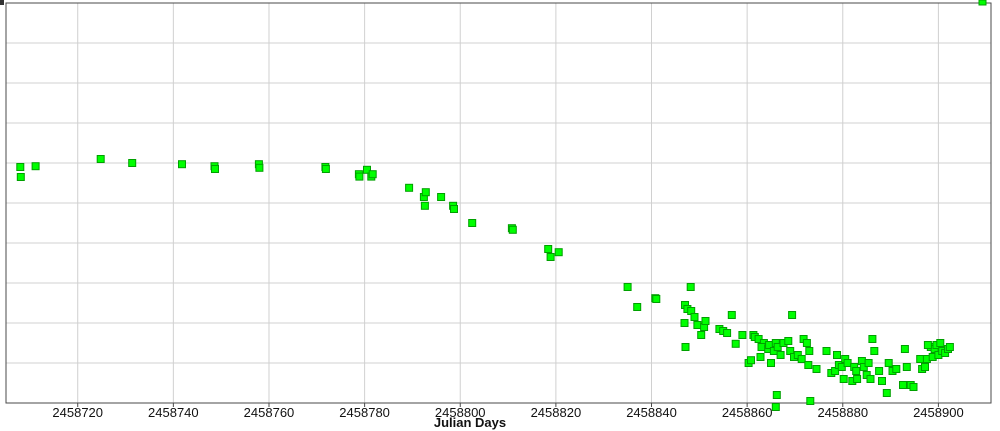 The width and height of the screenshot is (1000, 431). I want to click on x-tick-label-6: 2458840, so click(651, 412).